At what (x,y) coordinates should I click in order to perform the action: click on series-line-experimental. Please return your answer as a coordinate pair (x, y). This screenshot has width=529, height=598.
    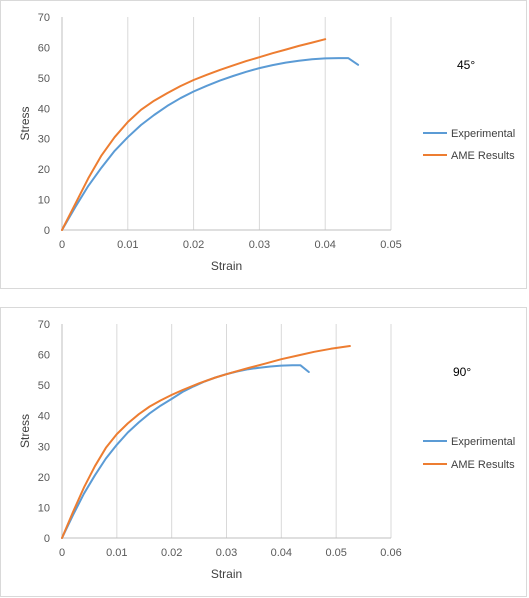
    Looking at the image, I should click on (185, 451).